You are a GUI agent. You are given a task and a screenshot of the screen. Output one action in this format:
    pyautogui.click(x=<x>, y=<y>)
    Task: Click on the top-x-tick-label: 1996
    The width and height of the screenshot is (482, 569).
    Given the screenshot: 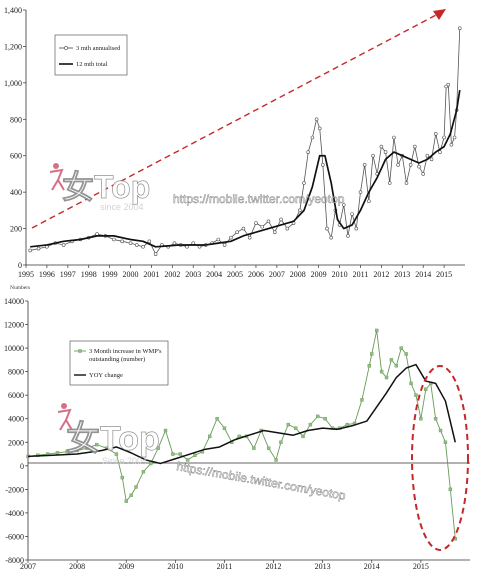 What is the action you would take?
    pyautogui.click(x=47, y=274)
    